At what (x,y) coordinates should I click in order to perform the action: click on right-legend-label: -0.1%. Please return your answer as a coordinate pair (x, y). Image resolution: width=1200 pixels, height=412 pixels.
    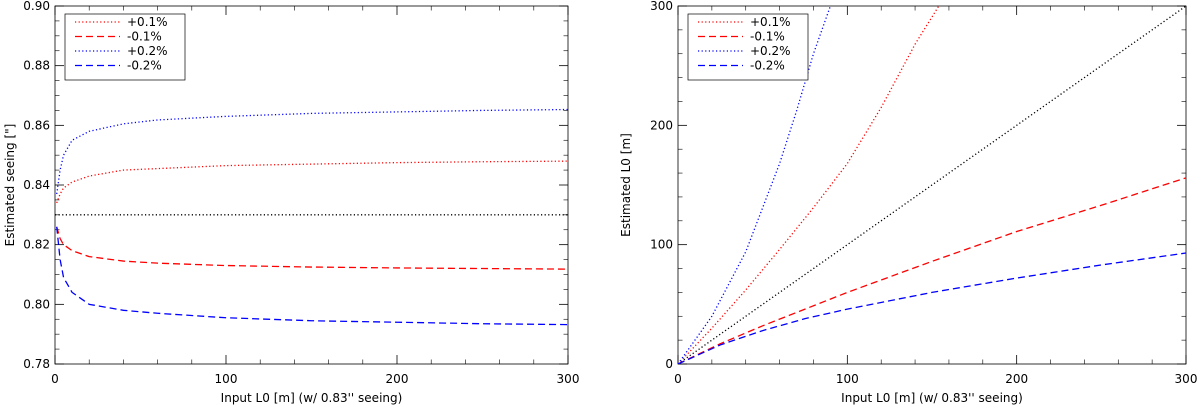
    Looking at the image, I should click on (767, 37).